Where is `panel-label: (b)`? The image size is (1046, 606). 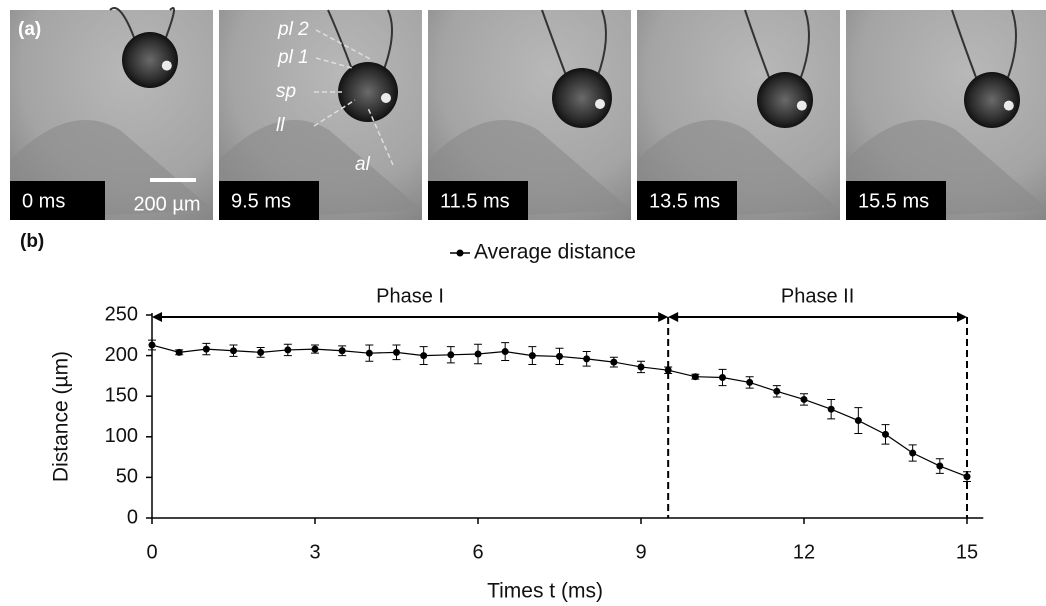
panel-label: (b) is located at coordinates (32, 241).